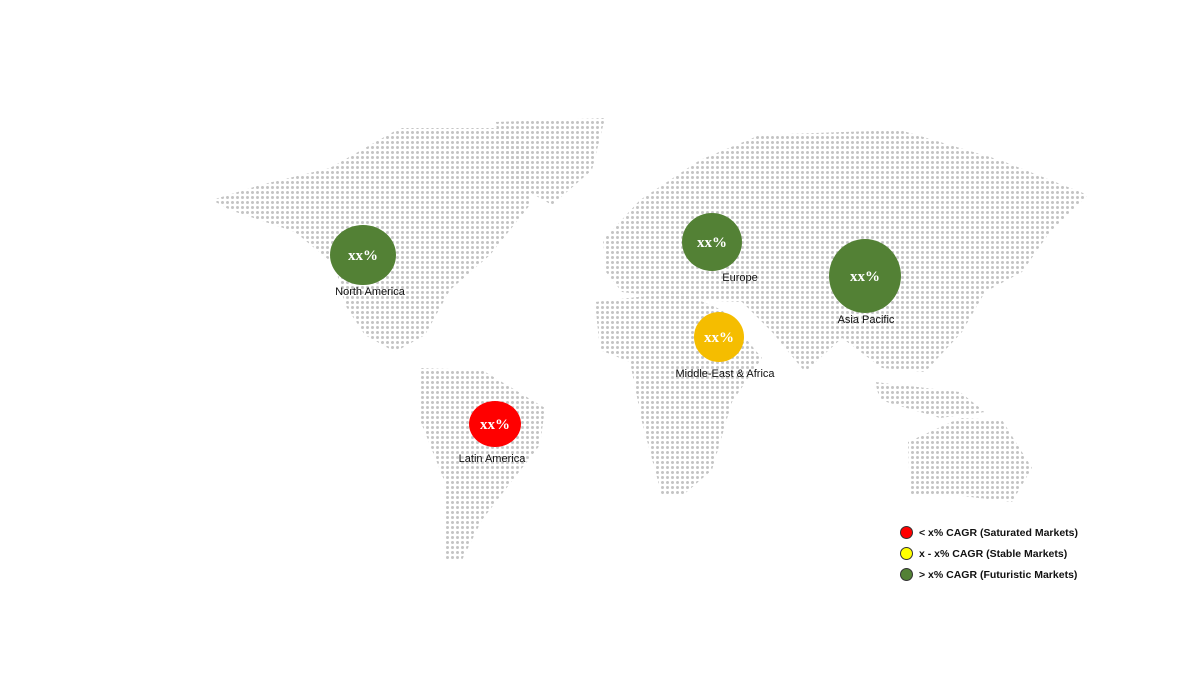 Image resolution: width=1200 pixels, height=675 pixels. What do you see at coordinates (930, 400) in the screenshot?
I see `continent-indonesia` at bounding box center [930, 400].